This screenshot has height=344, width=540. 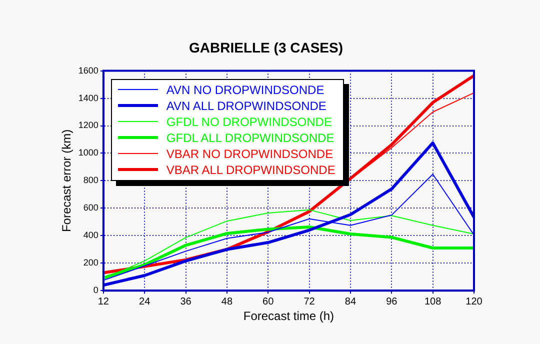 What do you see at coordinates (266, 47) in the screenshot?
I see `chart-title: GABRIELLE (3 CASES)` at bounding box center [266, 47].